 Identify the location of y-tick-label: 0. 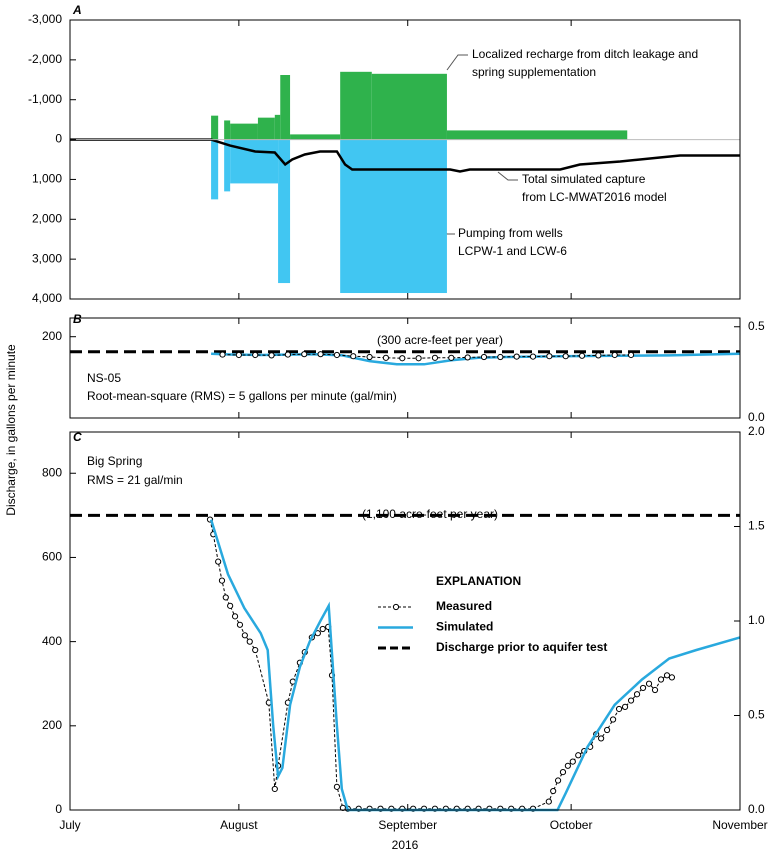
(58, 139).